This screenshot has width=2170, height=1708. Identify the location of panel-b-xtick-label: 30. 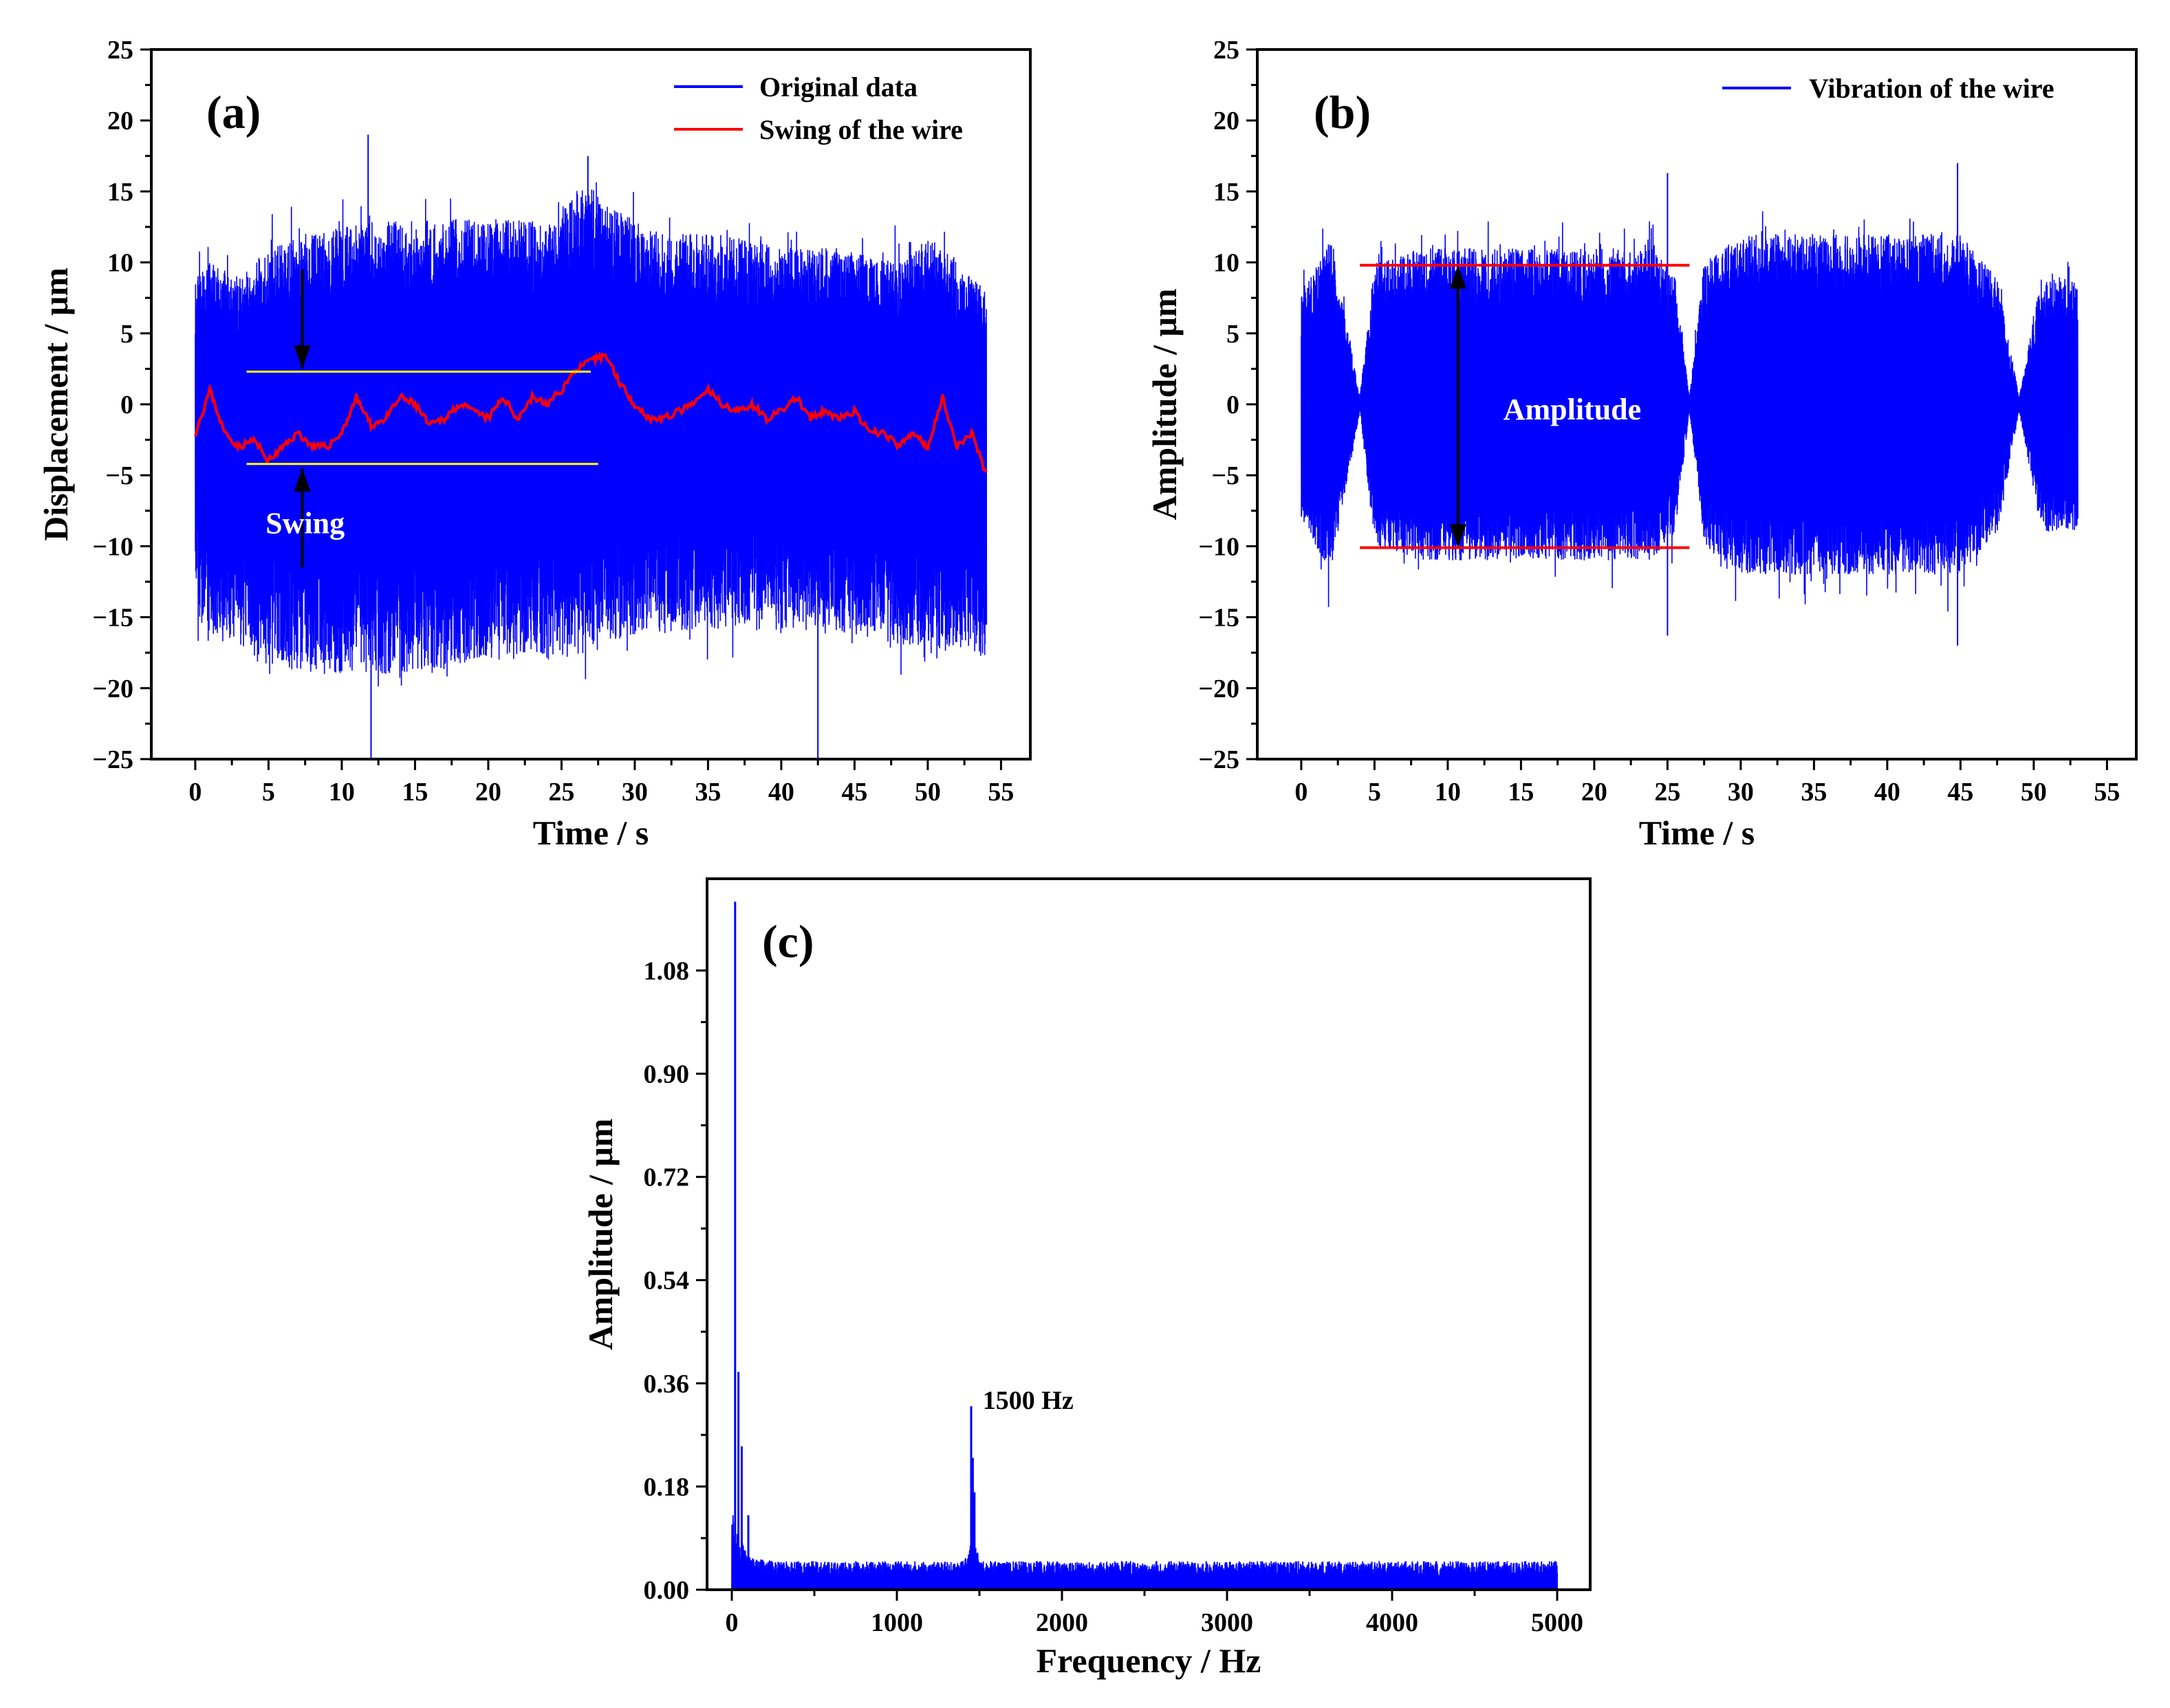
(1741, 792).